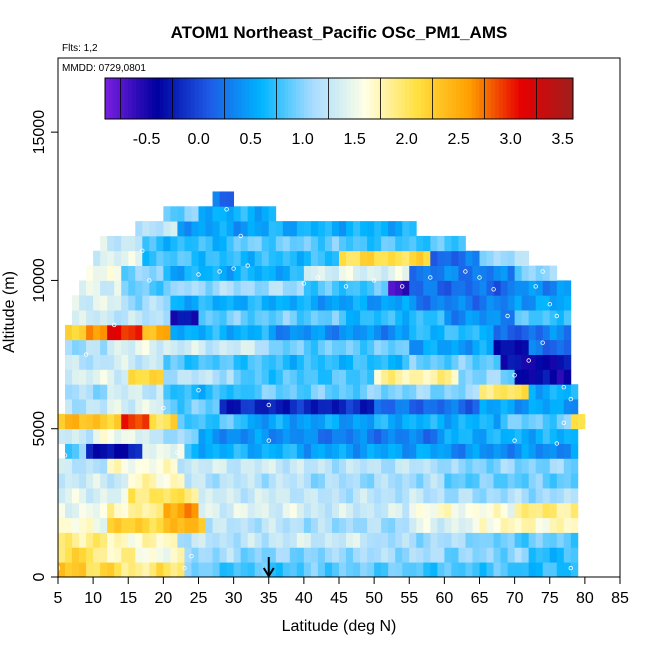  What do you see at coordinates (542, 271) in the screenshot?
I see `sample-point` at bounding box center [542, 271].